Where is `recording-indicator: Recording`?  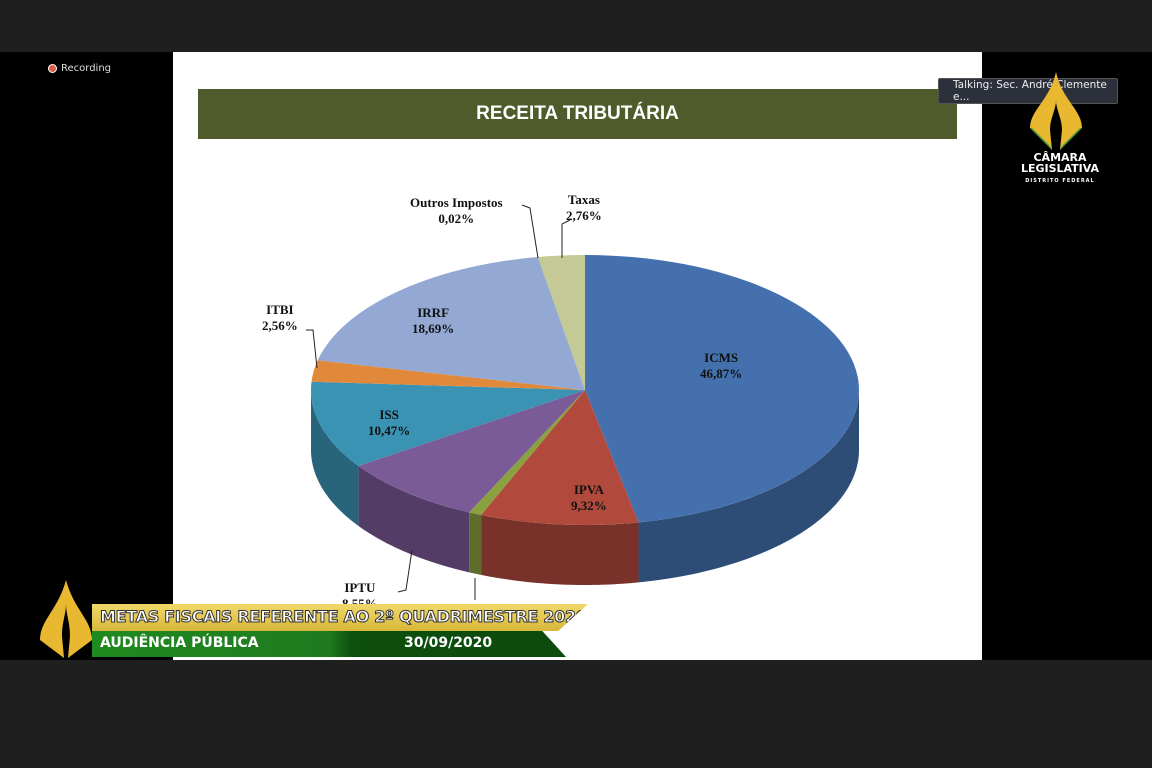 recording-indicator: Recording is located at coordinates (79, 68).